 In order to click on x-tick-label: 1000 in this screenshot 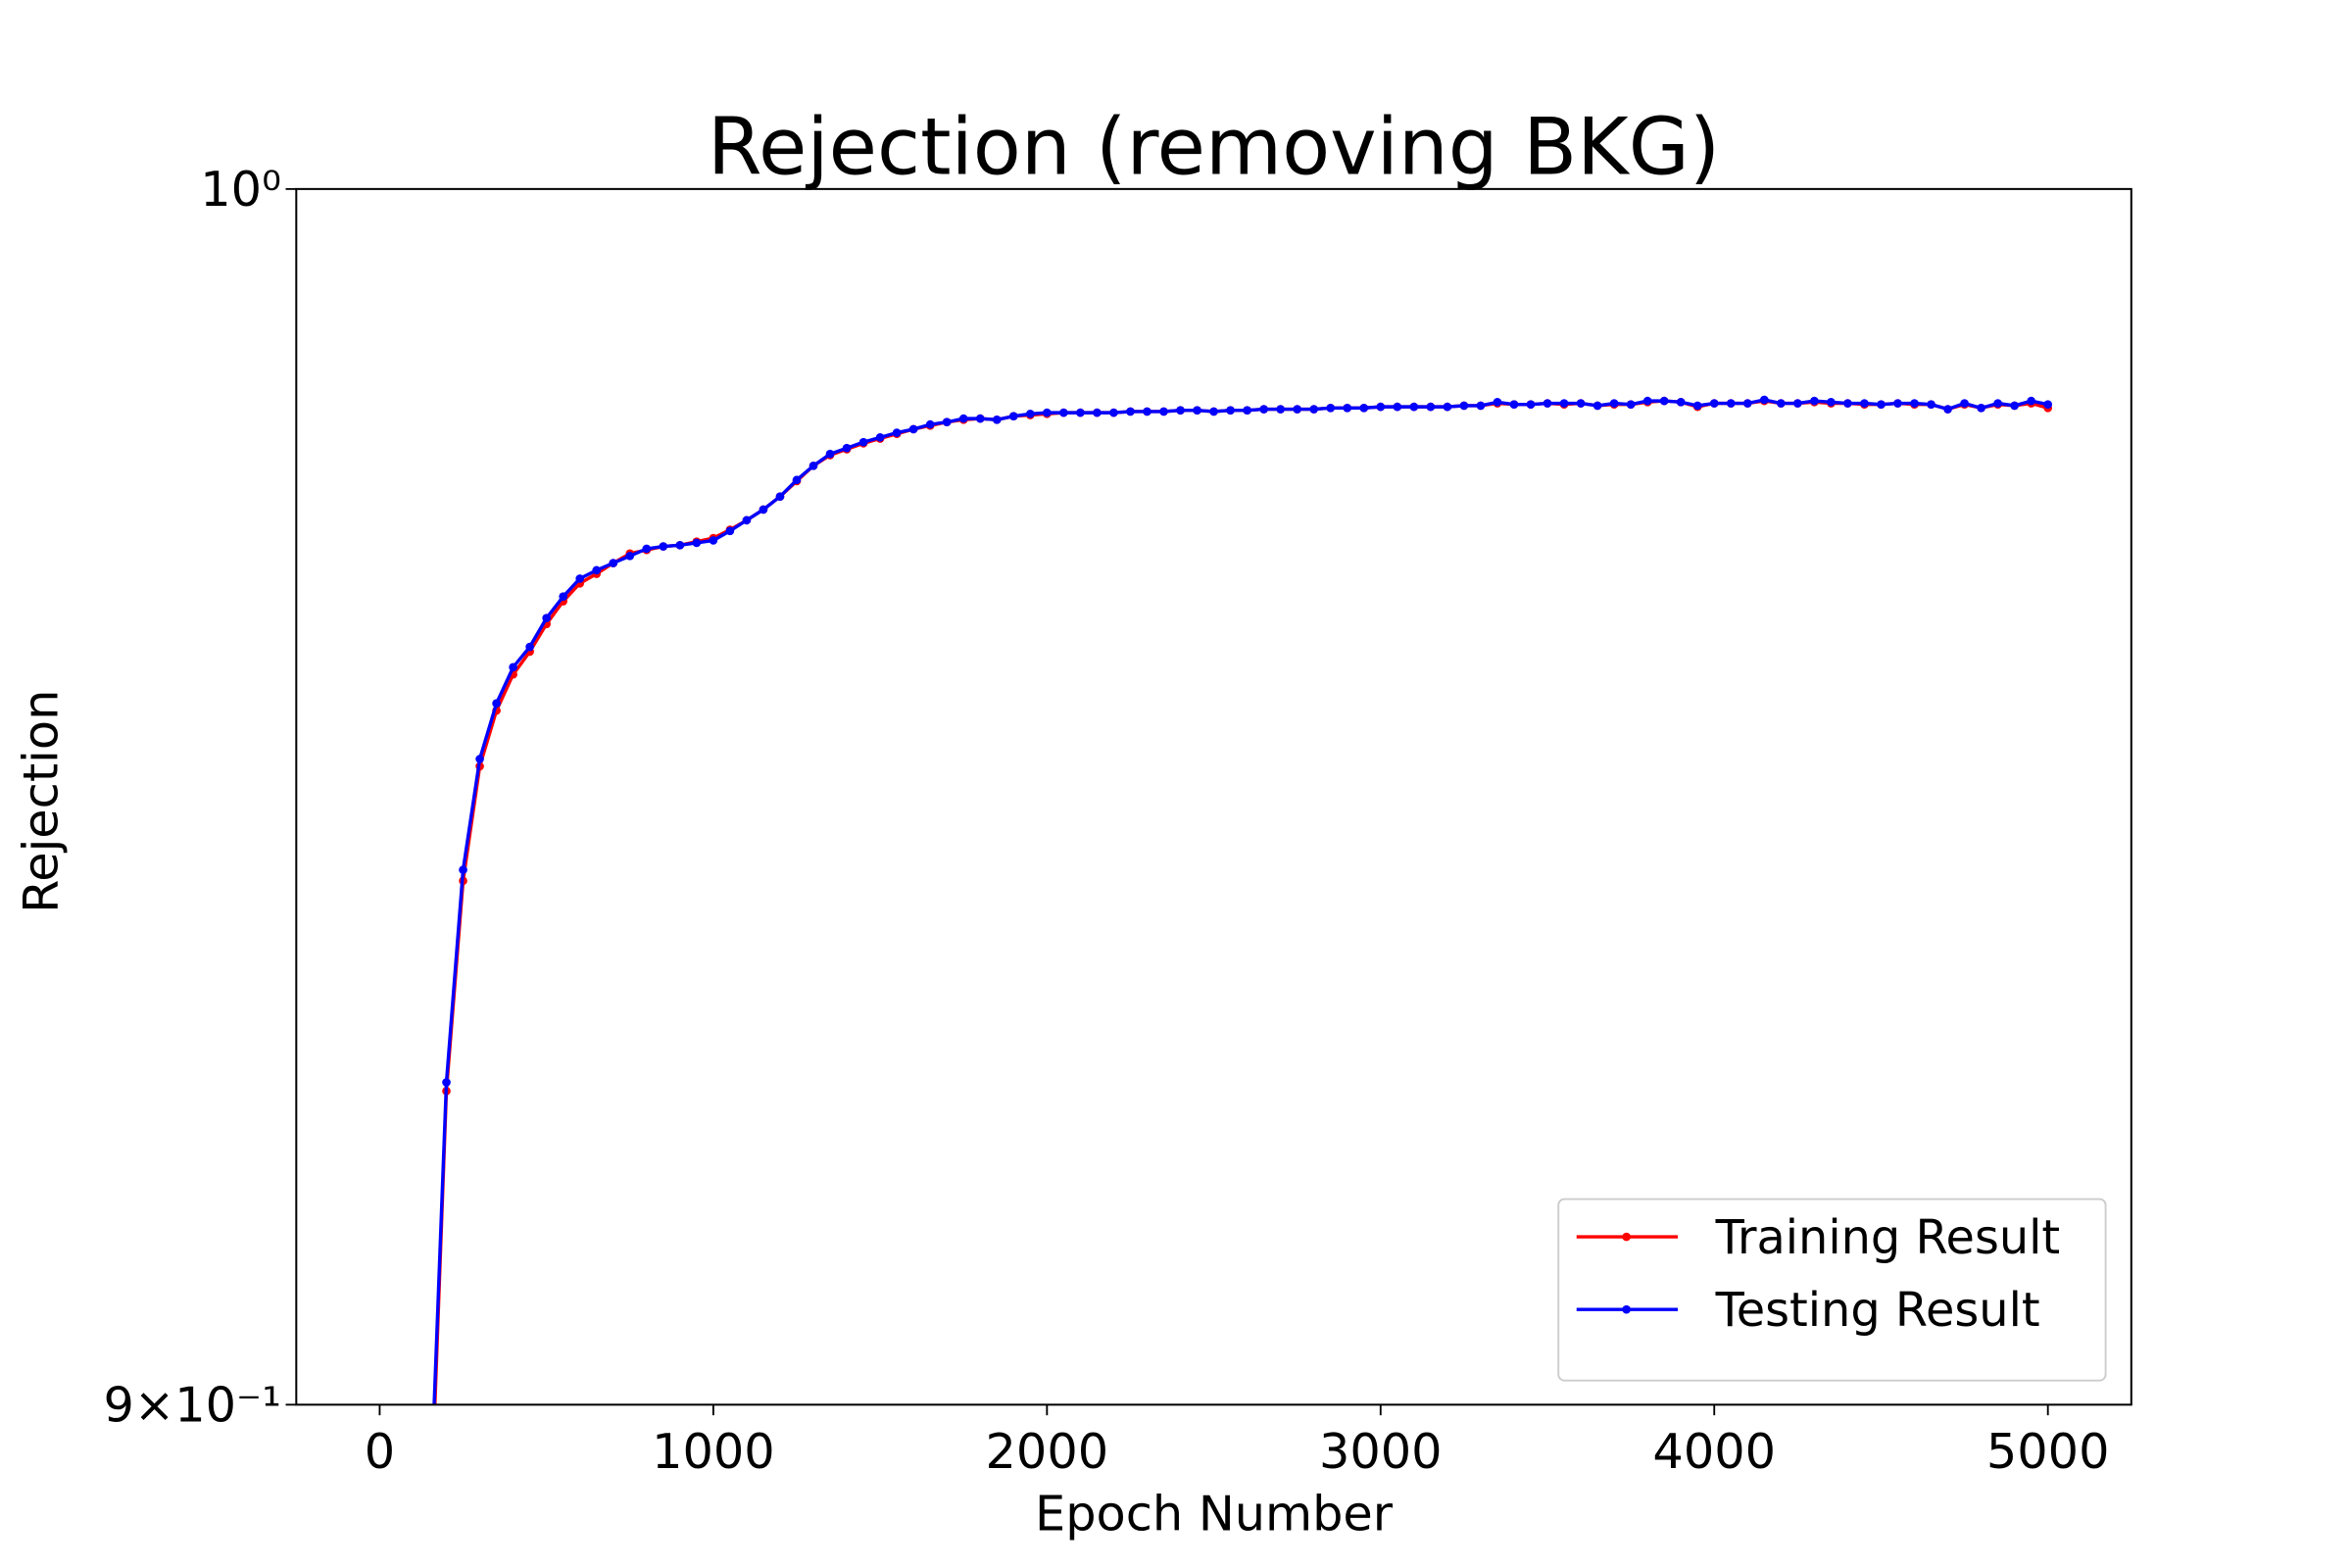, I will do `click(713, 1451)`.